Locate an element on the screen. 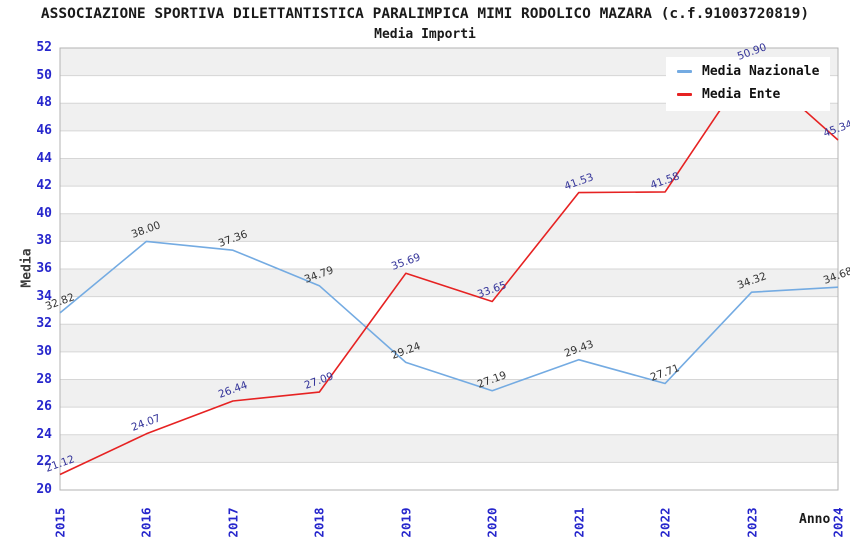  x-tick-label: 2023 is located at coordinates (752, 522).